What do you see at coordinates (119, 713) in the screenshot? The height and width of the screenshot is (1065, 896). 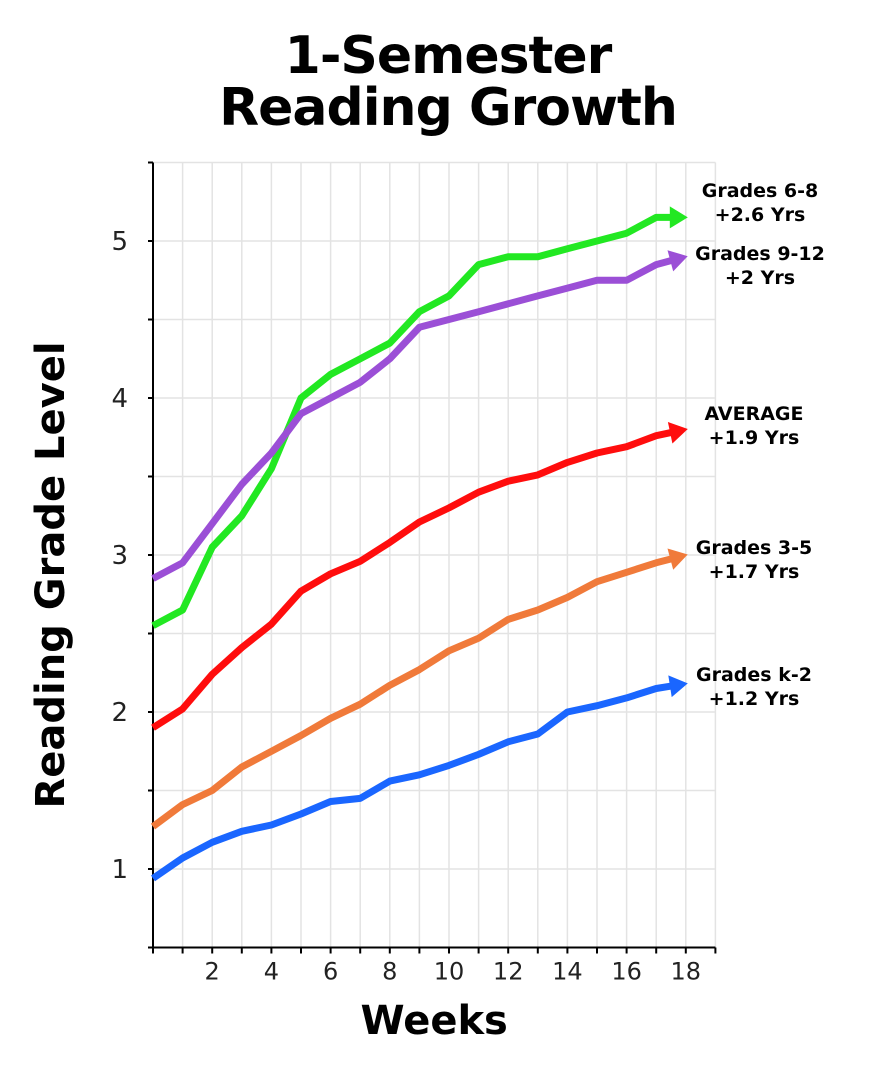 I see `y-tick-label: 2` at bounding box center [119, 713].